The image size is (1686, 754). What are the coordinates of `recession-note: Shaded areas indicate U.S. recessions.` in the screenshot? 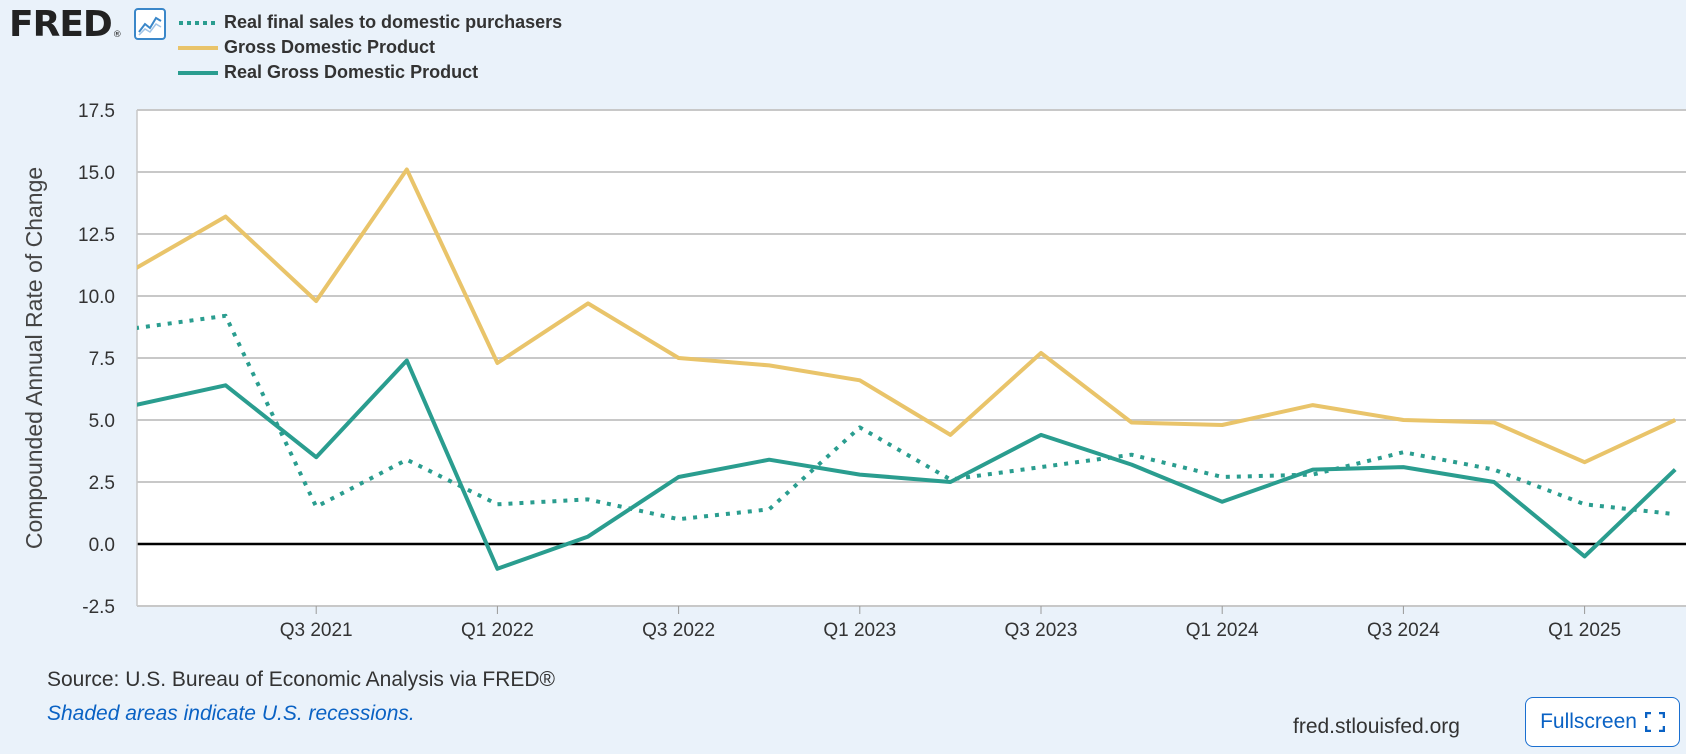 It's located at (231, 713).